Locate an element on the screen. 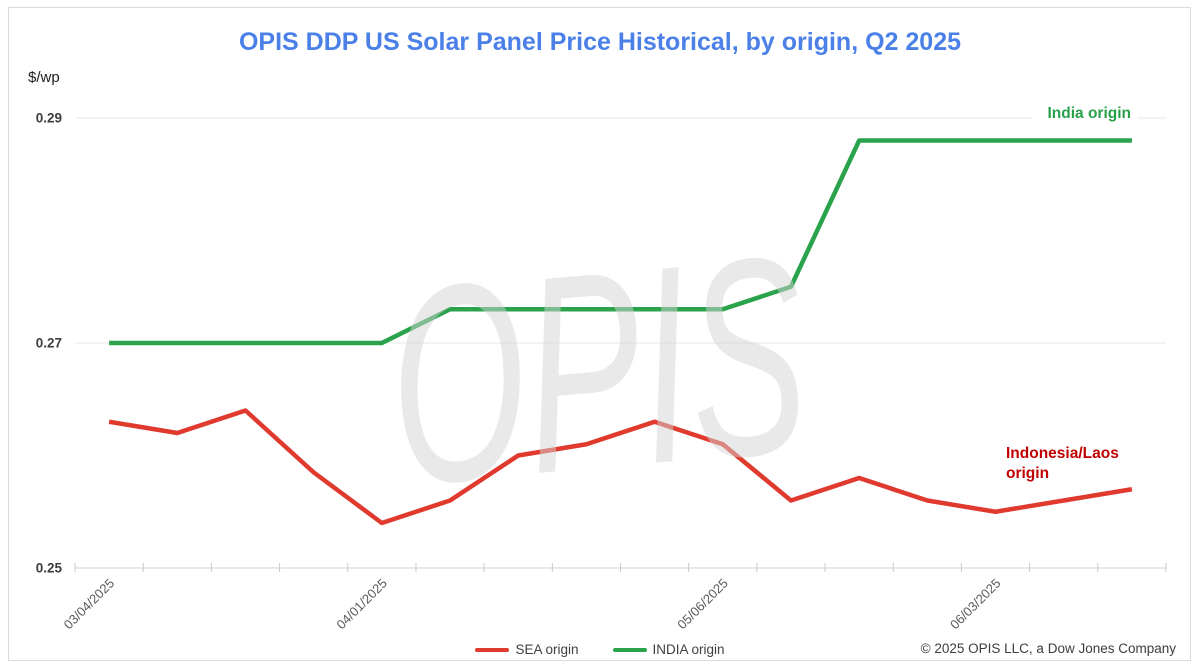 The image size is (1200, 665). y-tick-label-0.29: 0.29 is located at coordinates (49, 118).